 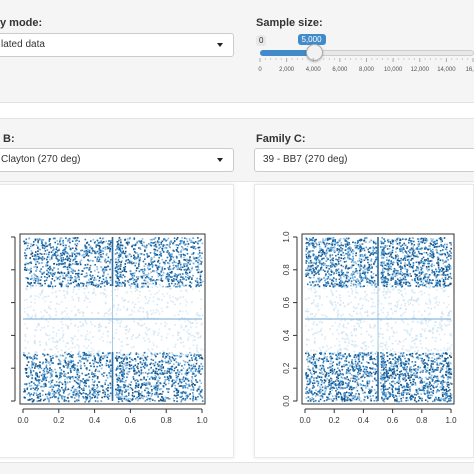 What do you see at coordinates (314, 52) in the screenshot?
I see `slider-handle` at bounding box center [314, 52].